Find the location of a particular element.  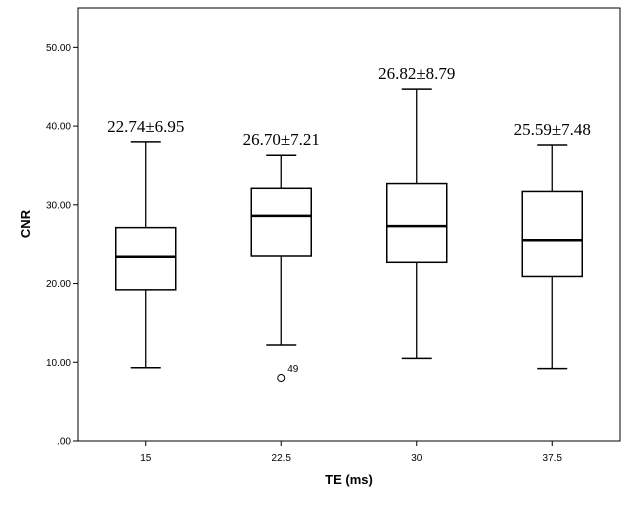

y-tick-label: .00 is located at coordinates (64, 442).